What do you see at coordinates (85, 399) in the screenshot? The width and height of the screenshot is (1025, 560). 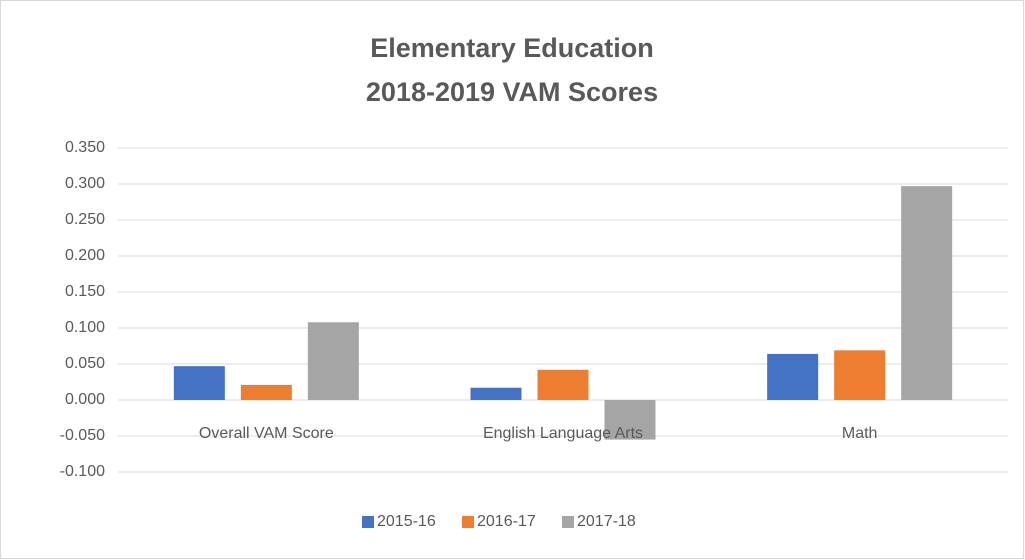 I see `y-tick-label: 0.000` at bounding box center [85, 399].